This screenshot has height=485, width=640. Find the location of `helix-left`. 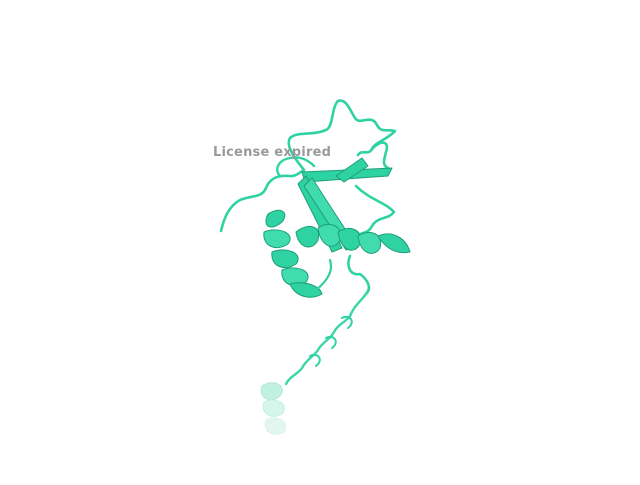

helix-left is located at coordinates (293, 253).